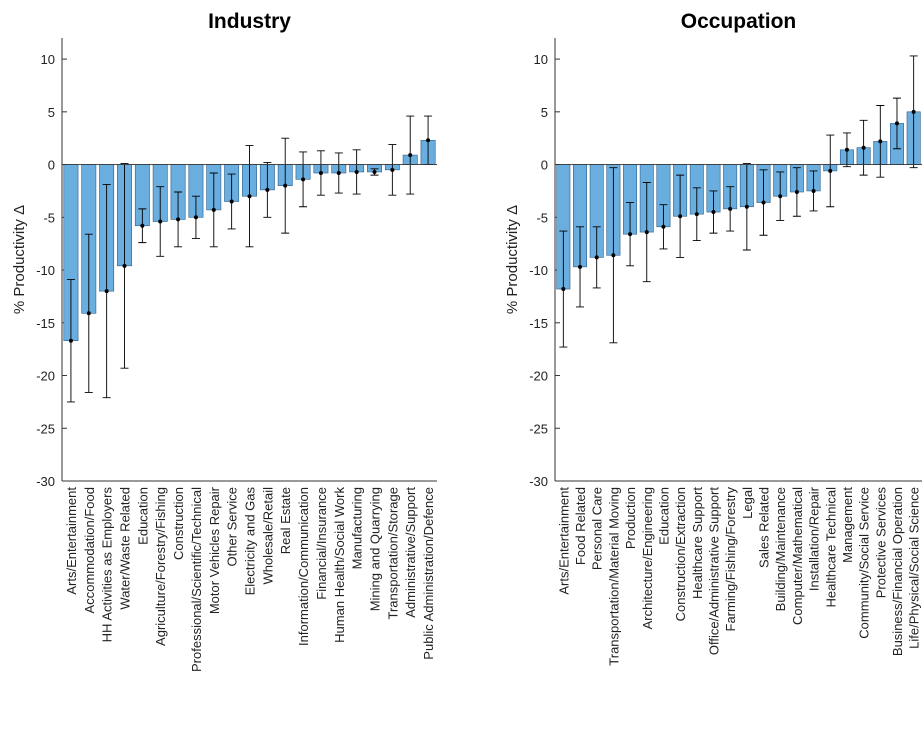 The width and height of the screenshot is (924, 734). What do you see at coordinates (864, 563) in the screenshot?
I see `x-tick-label: Community/Social Service` at bounding box center [864, 563].